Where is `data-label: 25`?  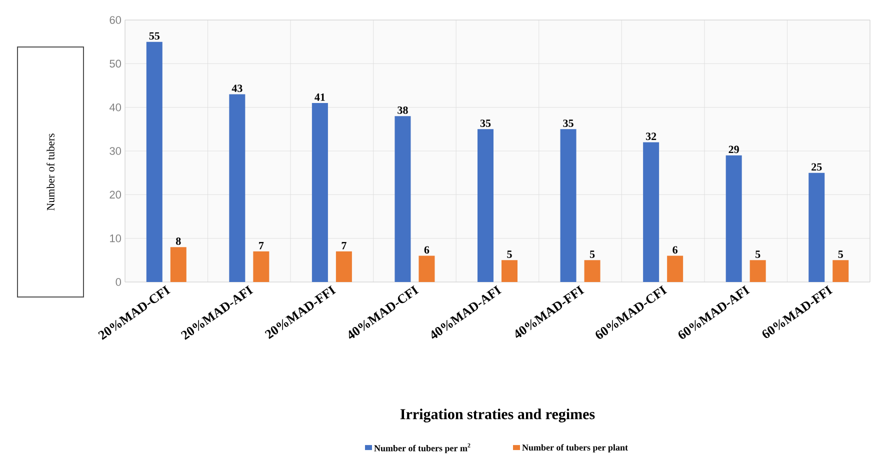 data-label: 25 is located at coordinates (817, 167).